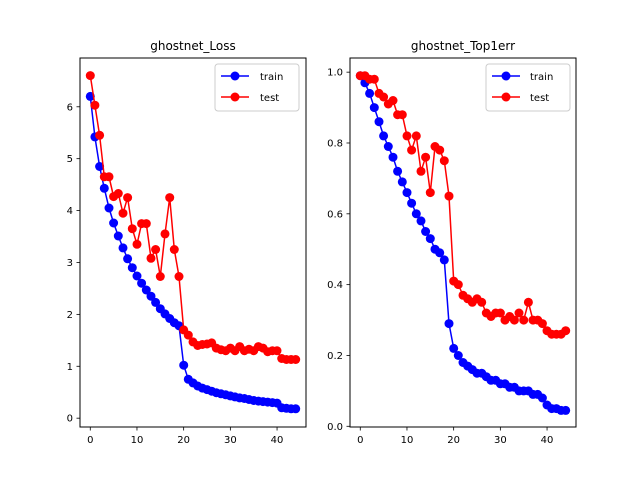  What do you see at coordinates (335, 356) in the screenshot?
I see `top1err-y-tick-label: 0.2` at bounding box center [335, 356].